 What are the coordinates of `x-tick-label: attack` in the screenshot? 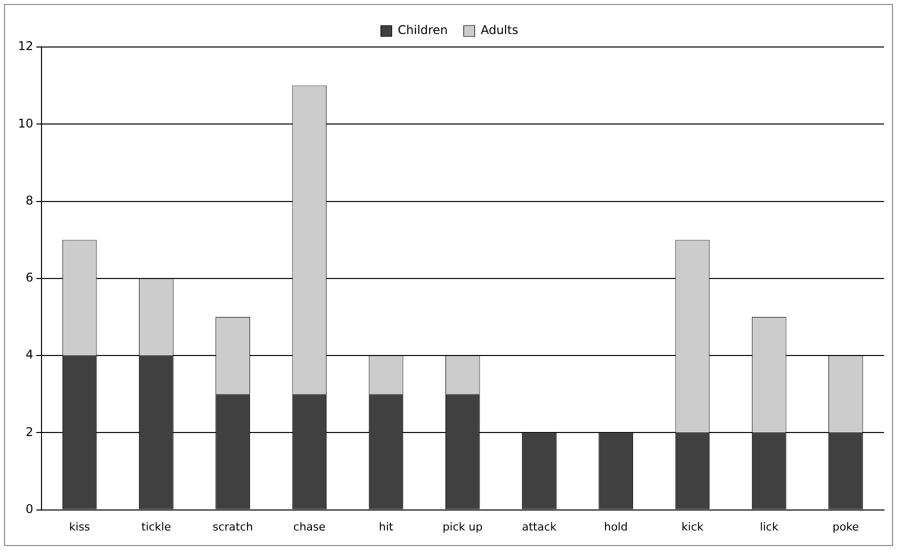 It's located at (540, 527).